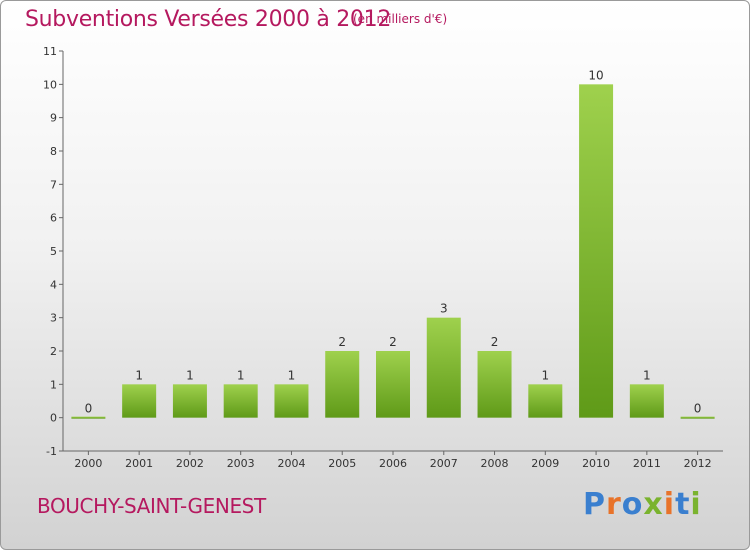 This screenshot has height=550, width=750. Describe the element at coordinates (444, 309) in the screenshot. I see `data-label: 3` at that location.